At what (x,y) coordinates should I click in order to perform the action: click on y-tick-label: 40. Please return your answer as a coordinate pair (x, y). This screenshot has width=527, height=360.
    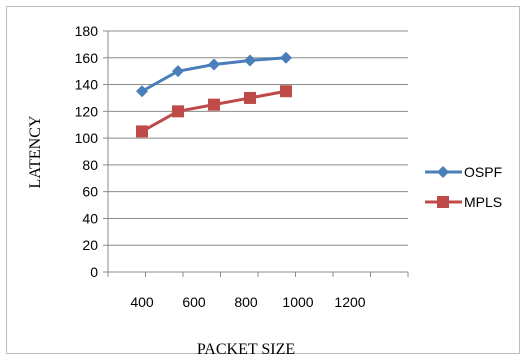
    Looking at the image, I should click on (90, 218).